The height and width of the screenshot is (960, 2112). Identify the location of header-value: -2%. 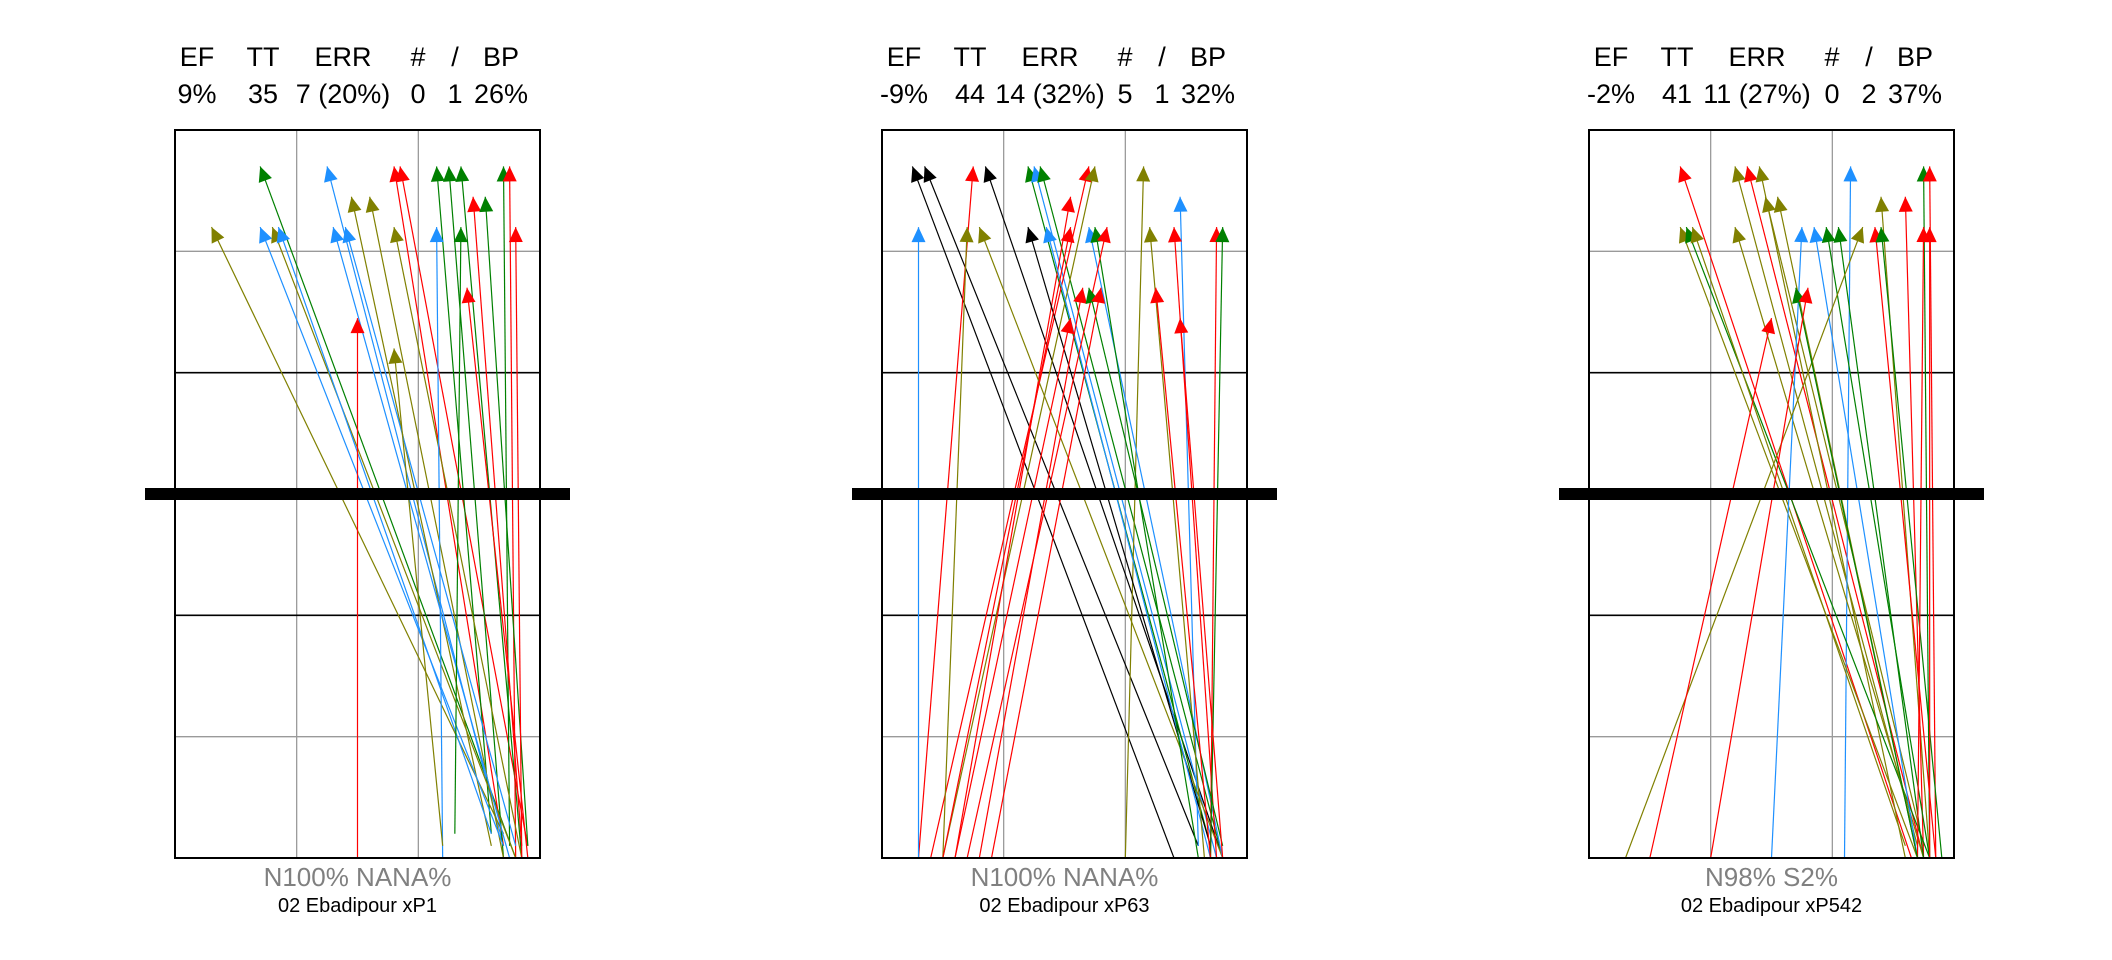
(1611, 94).